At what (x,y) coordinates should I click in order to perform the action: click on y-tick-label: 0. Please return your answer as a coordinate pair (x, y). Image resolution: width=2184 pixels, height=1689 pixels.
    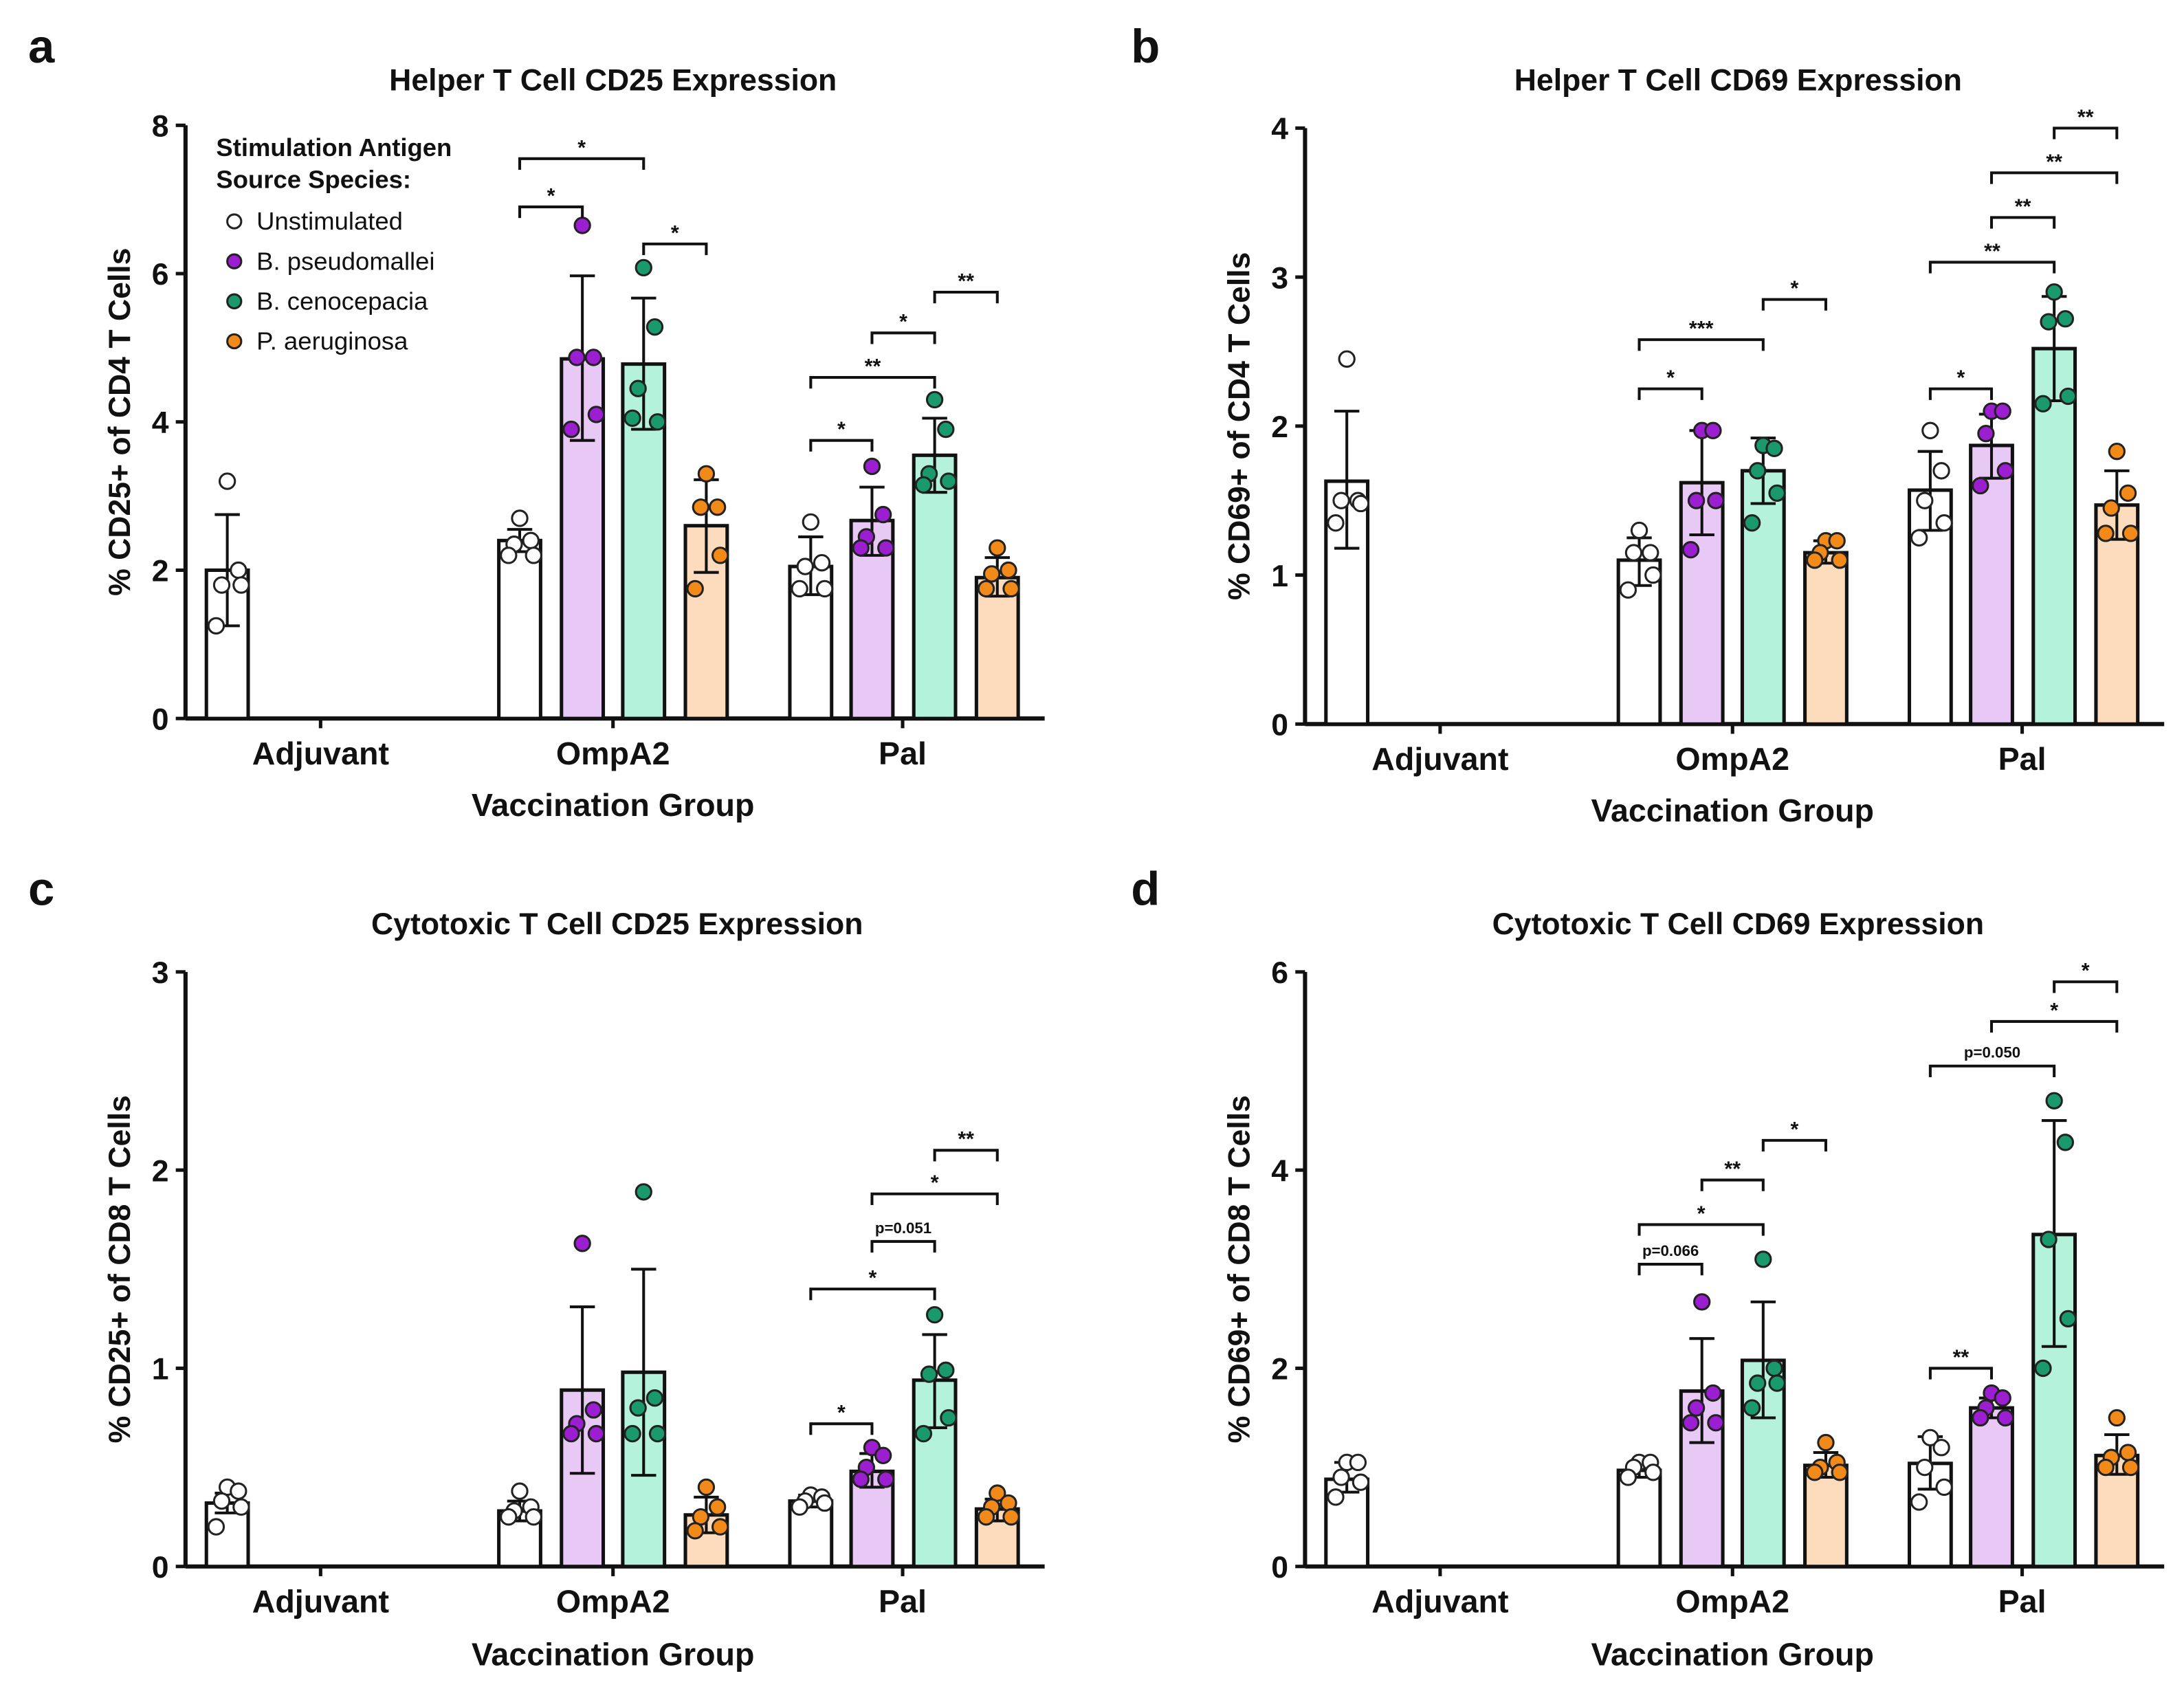
    Looking at the image, I should click on (1279, 1568).